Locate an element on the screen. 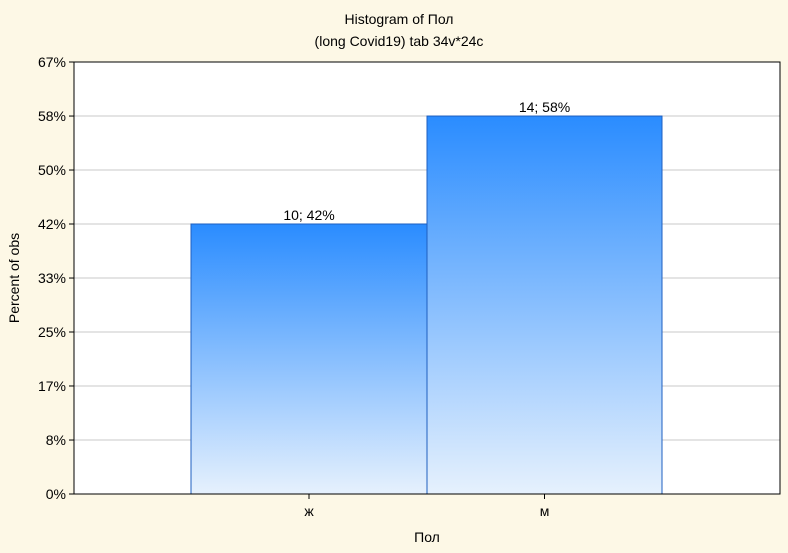  y-tick-label: 25% is located at coordinates (52, 332).